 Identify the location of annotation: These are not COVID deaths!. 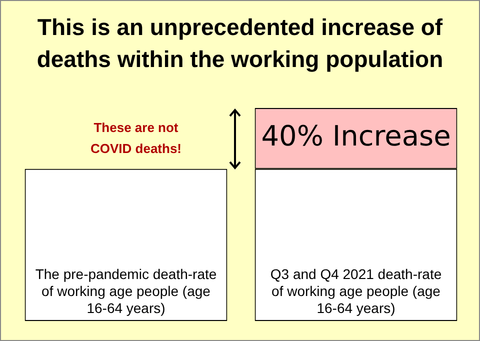
(135, 138).